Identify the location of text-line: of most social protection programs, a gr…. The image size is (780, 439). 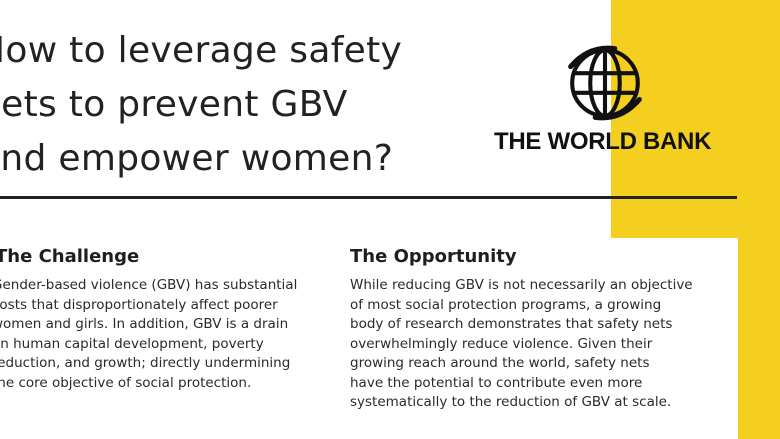
(506, 304).